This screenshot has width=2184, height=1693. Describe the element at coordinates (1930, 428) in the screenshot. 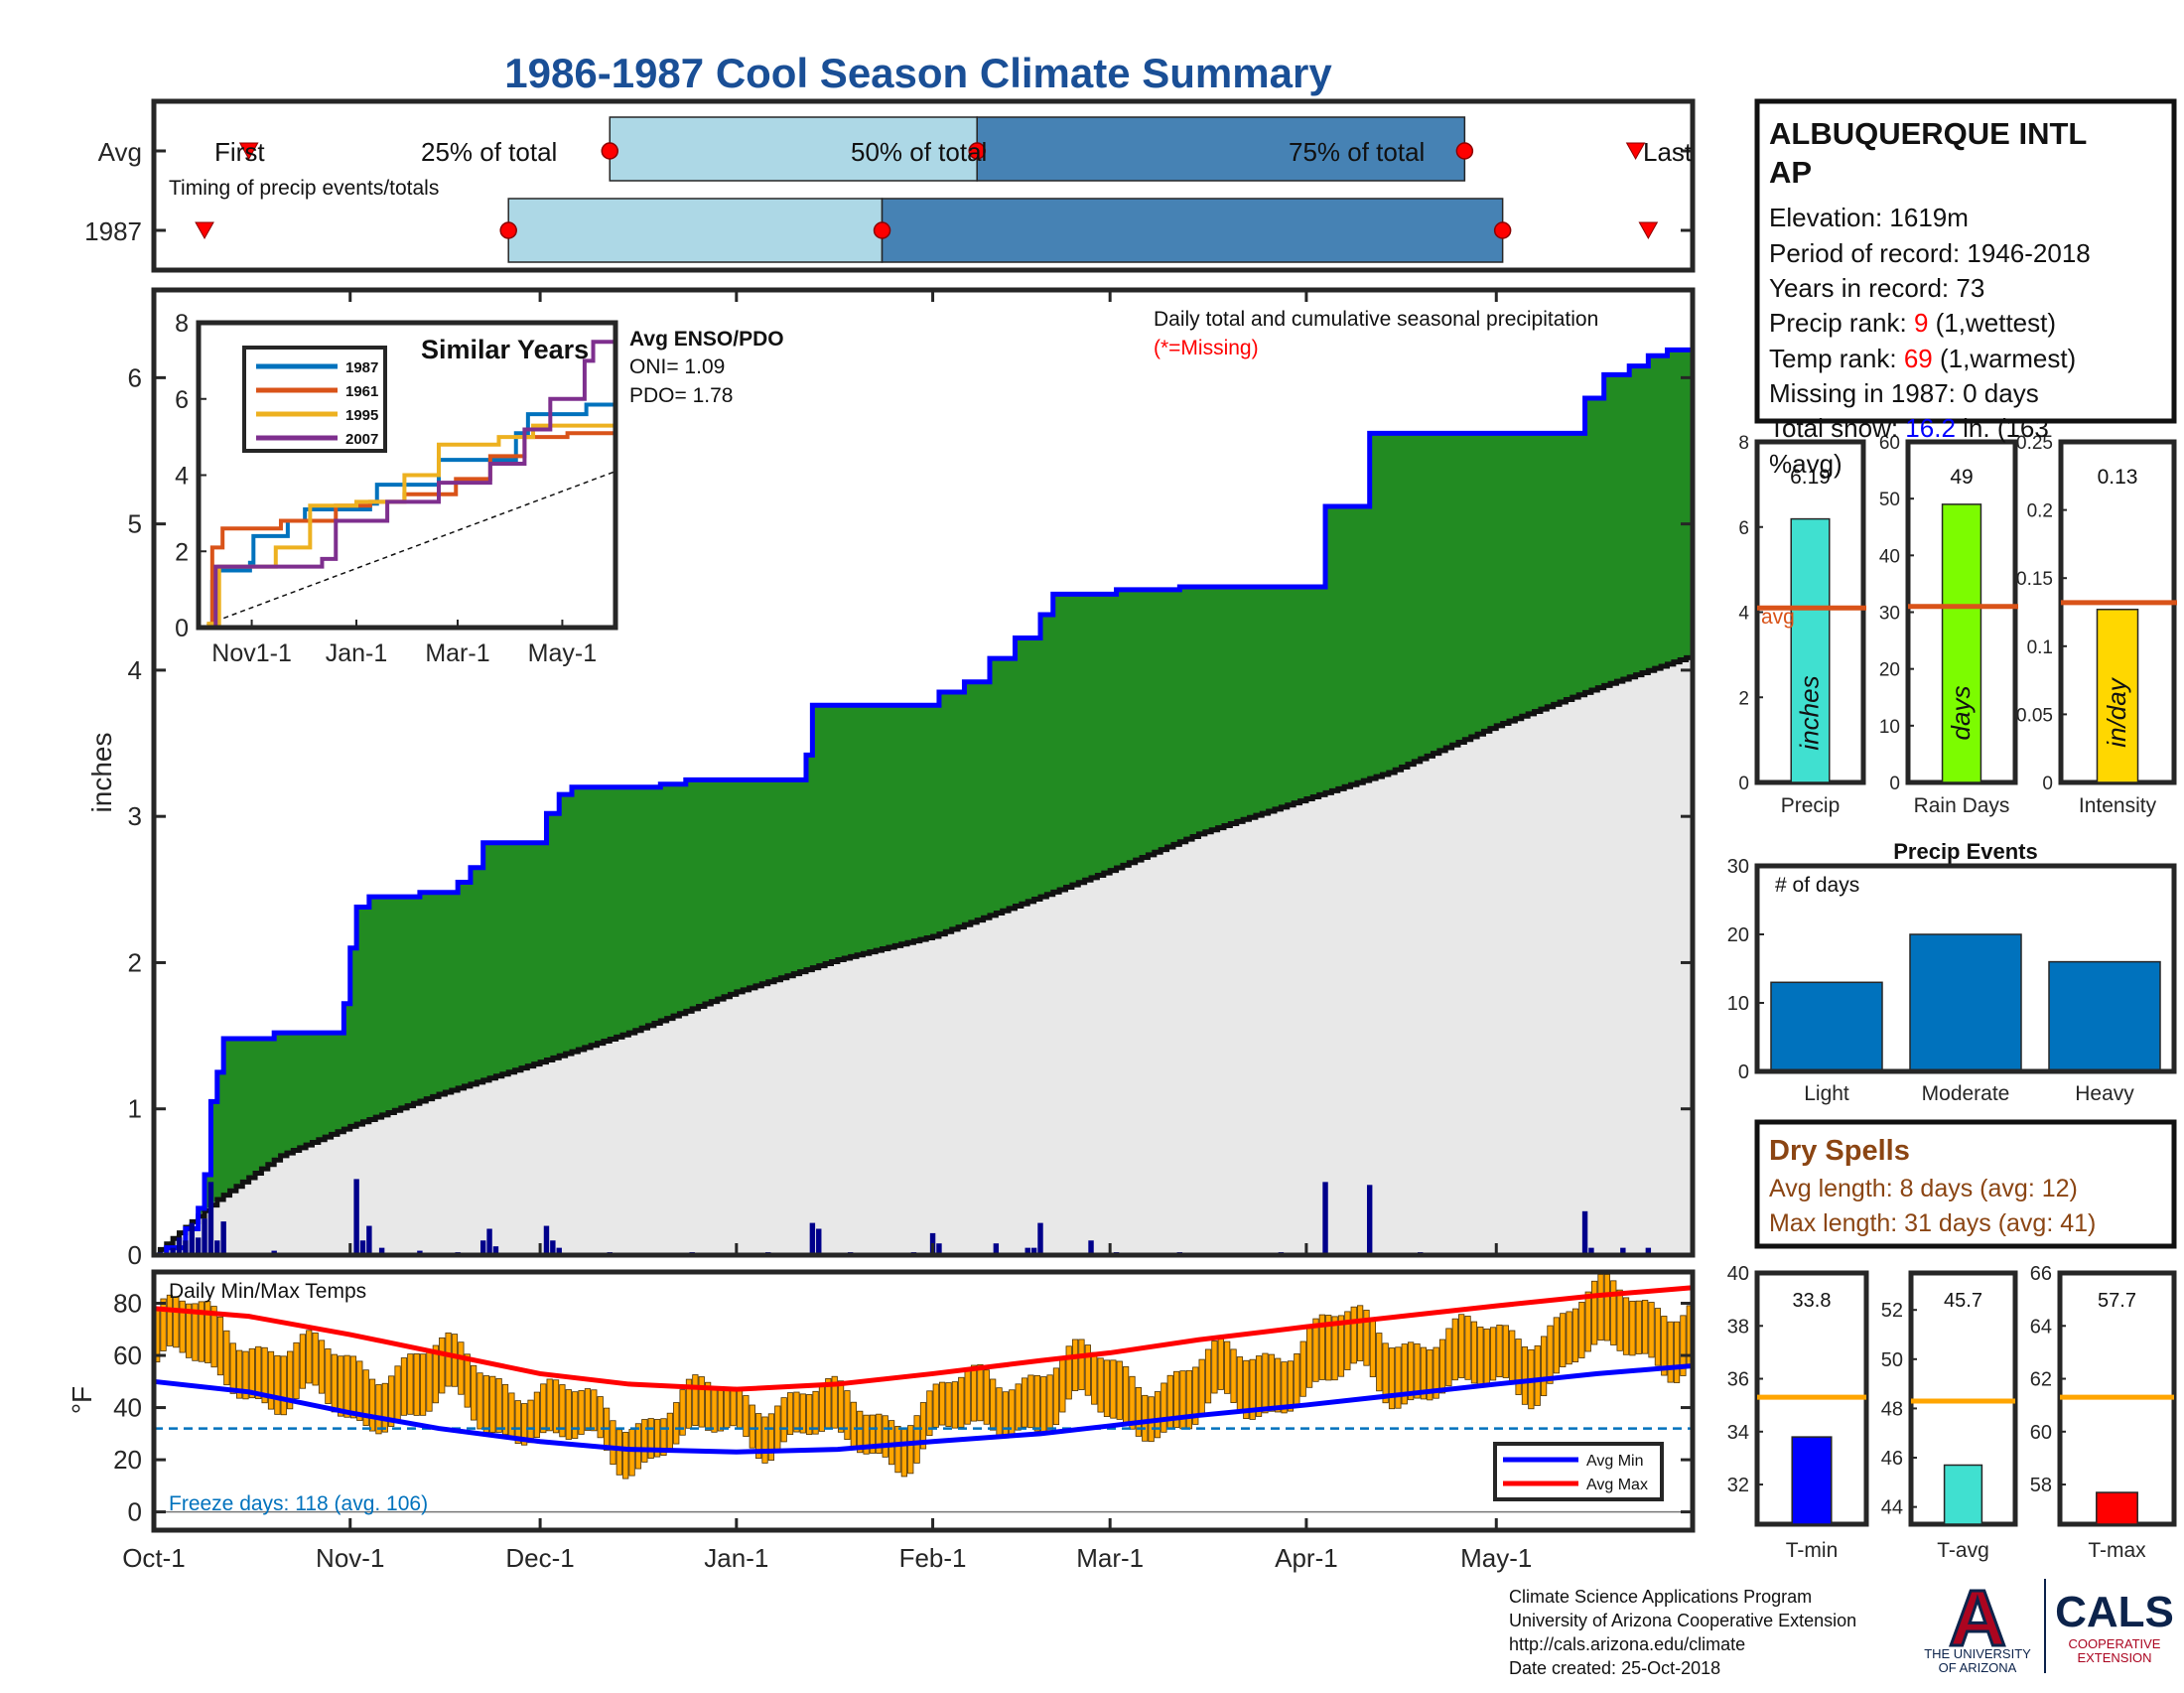

I see `snow-value: 16.2` at that location.